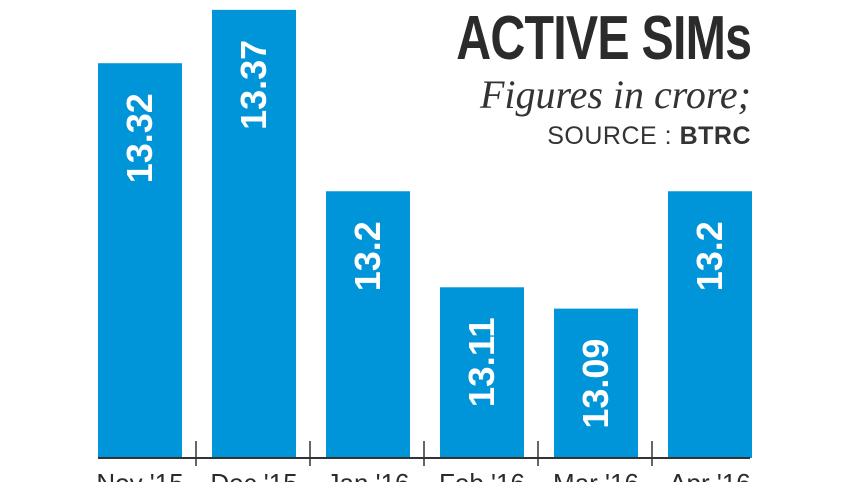  What do you see at coordinates (139, 475) in the screenshot?
I see `x-tick-label-0: Nov '15` at bounding box center [139, 475].